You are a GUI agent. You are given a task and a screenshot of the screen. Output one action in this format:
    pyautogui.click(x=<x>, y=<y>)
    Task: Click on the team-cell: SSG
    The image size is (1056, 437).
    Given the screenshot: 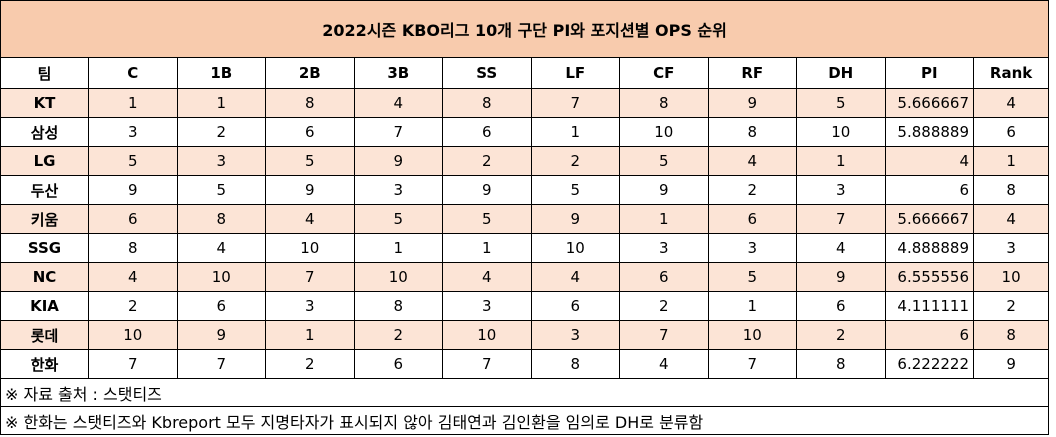 What is the action you would take?
    pyautogui.click(x=44, y=248)
    